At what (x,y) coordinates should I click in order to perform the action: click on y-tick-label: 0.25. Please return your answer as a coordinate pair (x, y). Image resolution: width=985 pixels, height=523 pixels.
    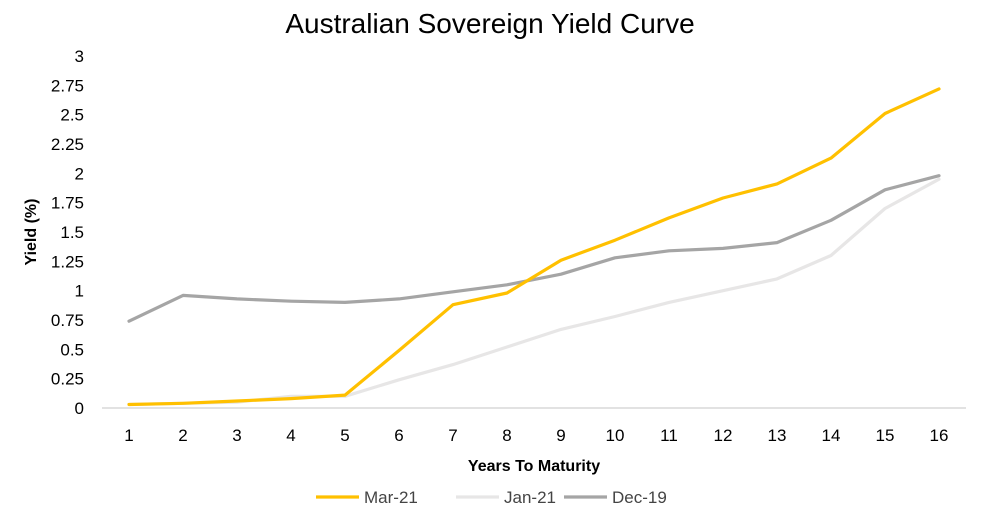
    Looking at the image, I should click on (67, 379).